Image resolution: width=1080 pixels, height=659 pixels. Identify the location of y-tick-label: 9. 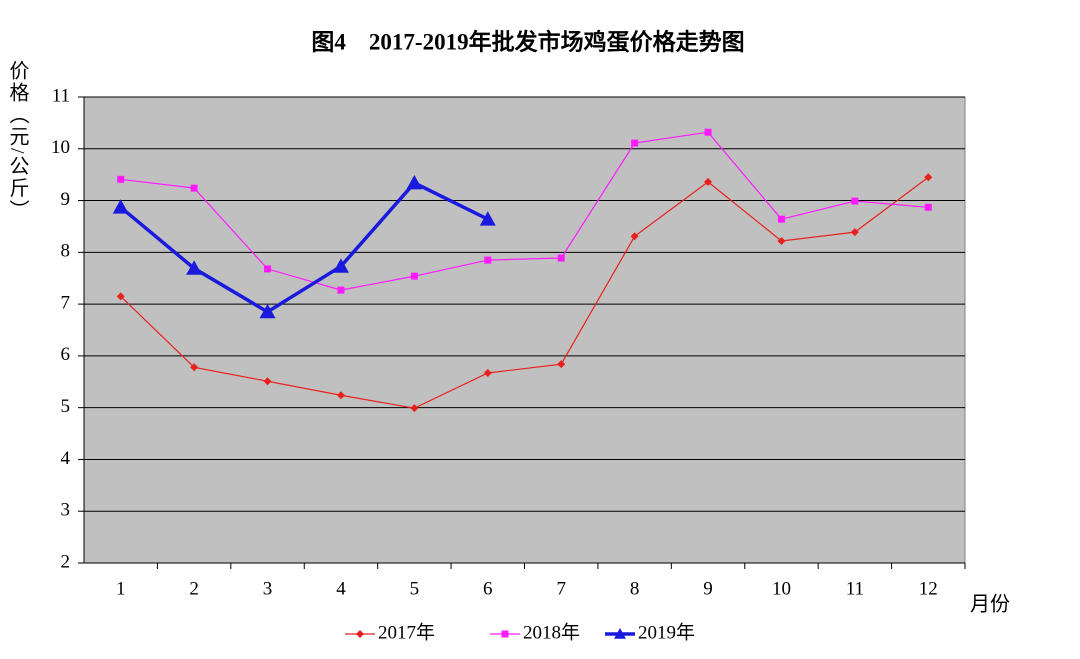
(66, 199).